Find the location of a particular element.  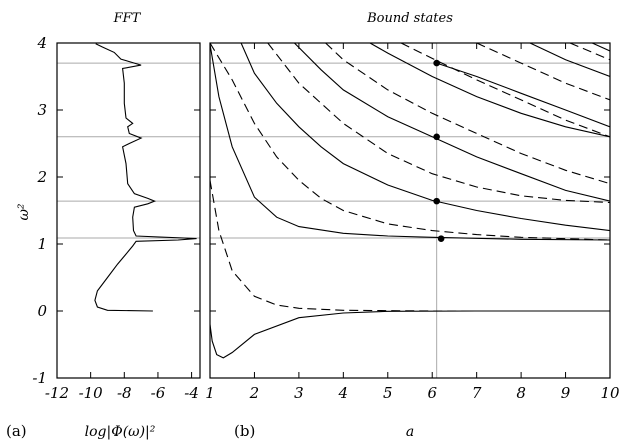

panel-b-title: Bound states is located at coordinates (409, 18).